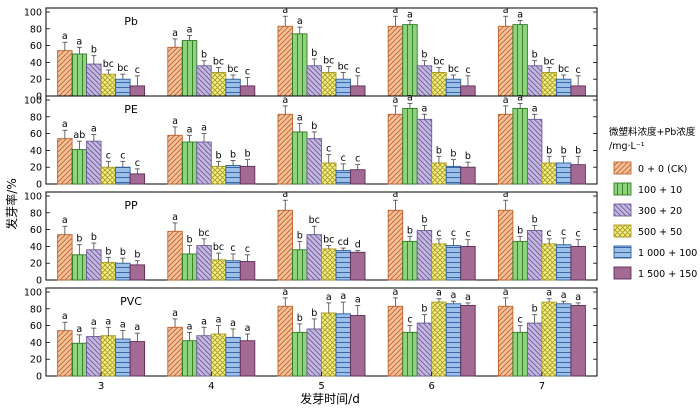 Image resolution: width=700 pixels, height=412 pixels. What do you see at coordinates (627, 146) in the screenshot?
I see `legend-unit: /mg·L⁻¹` at bounding box center [627, 146].